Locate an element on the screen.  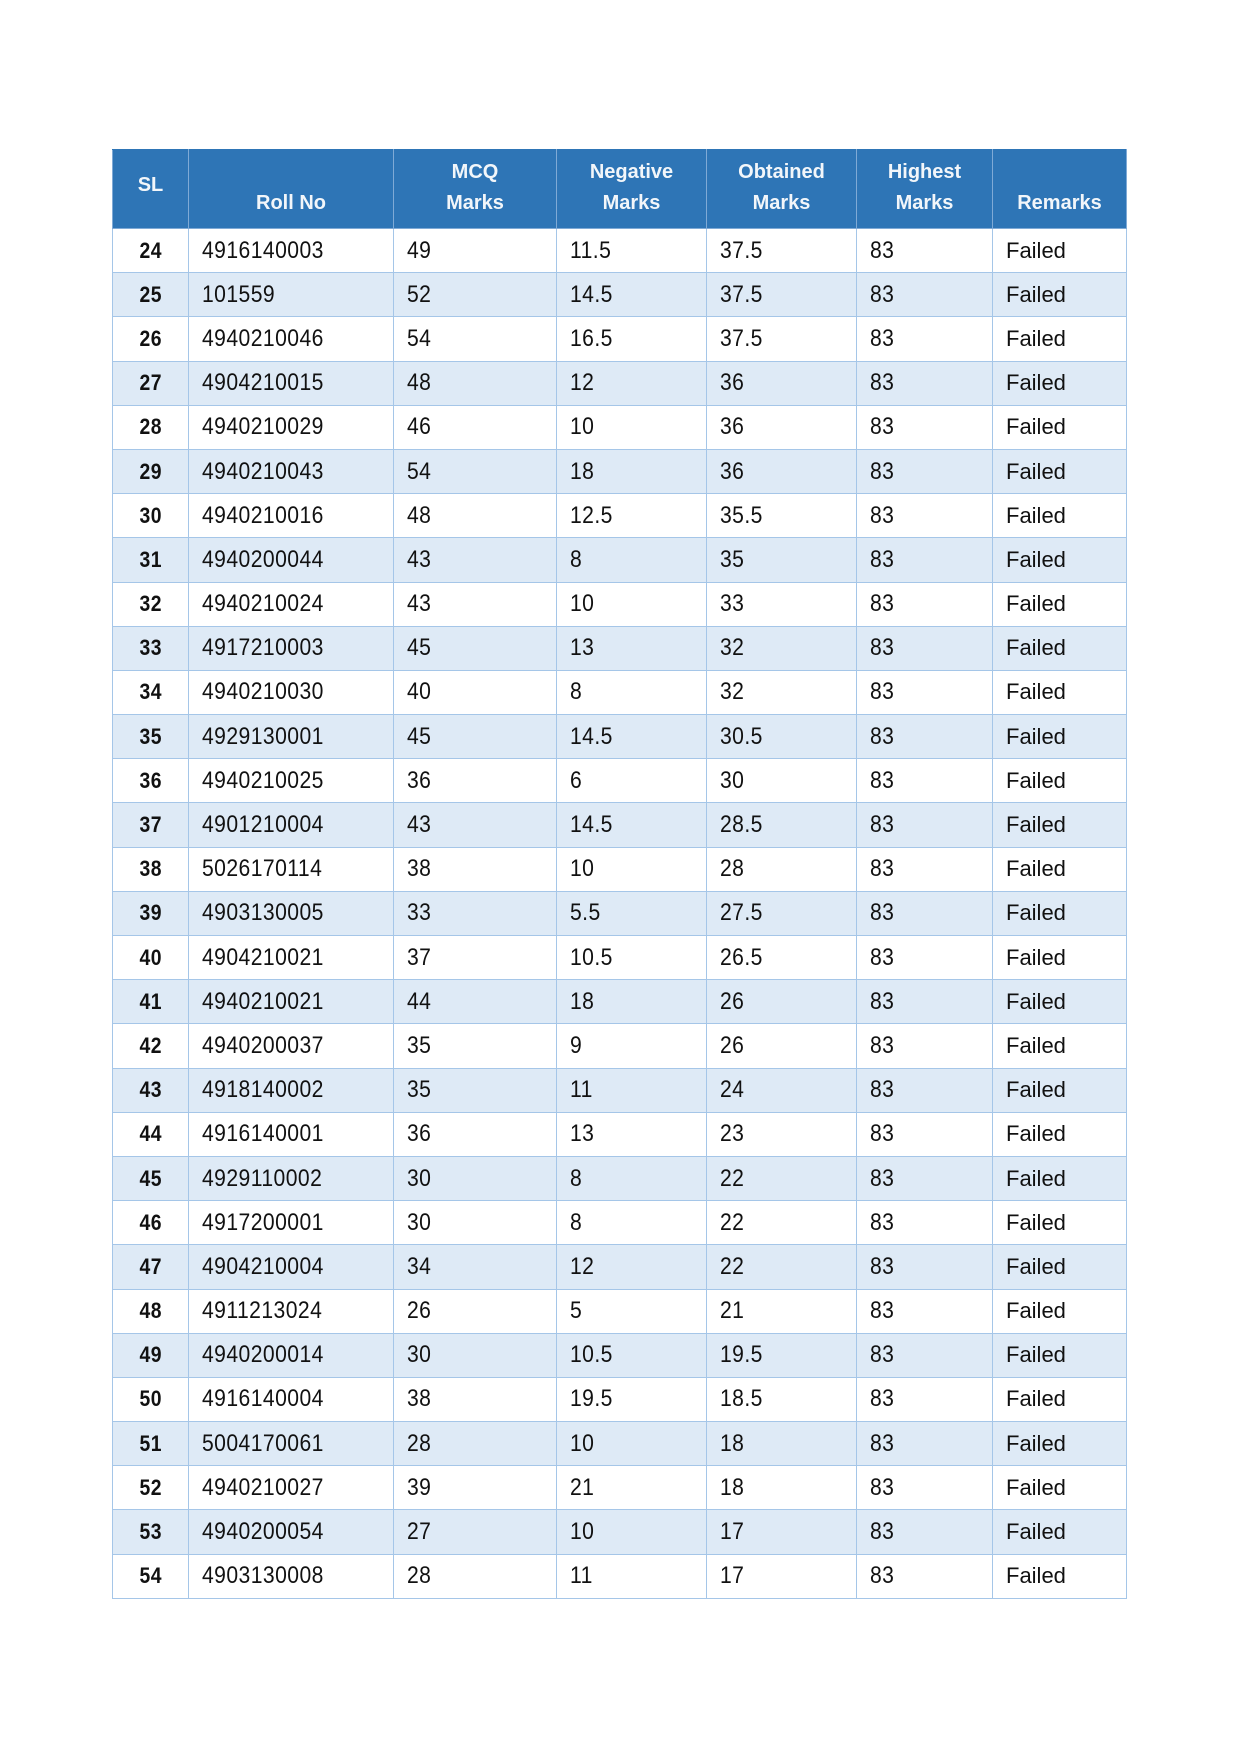
cell-obtained-marks: 35 is located at coordinates (781, 560).